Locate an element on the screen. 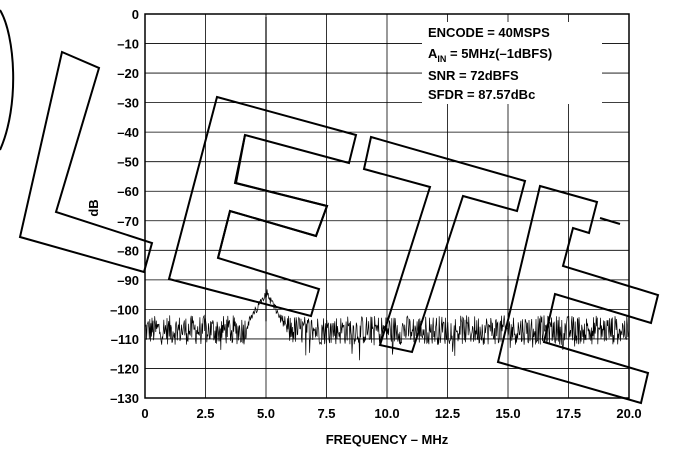 This screenshot has height=457, width=693. y-tick-label: –70 is located at coordinates (128, 221).